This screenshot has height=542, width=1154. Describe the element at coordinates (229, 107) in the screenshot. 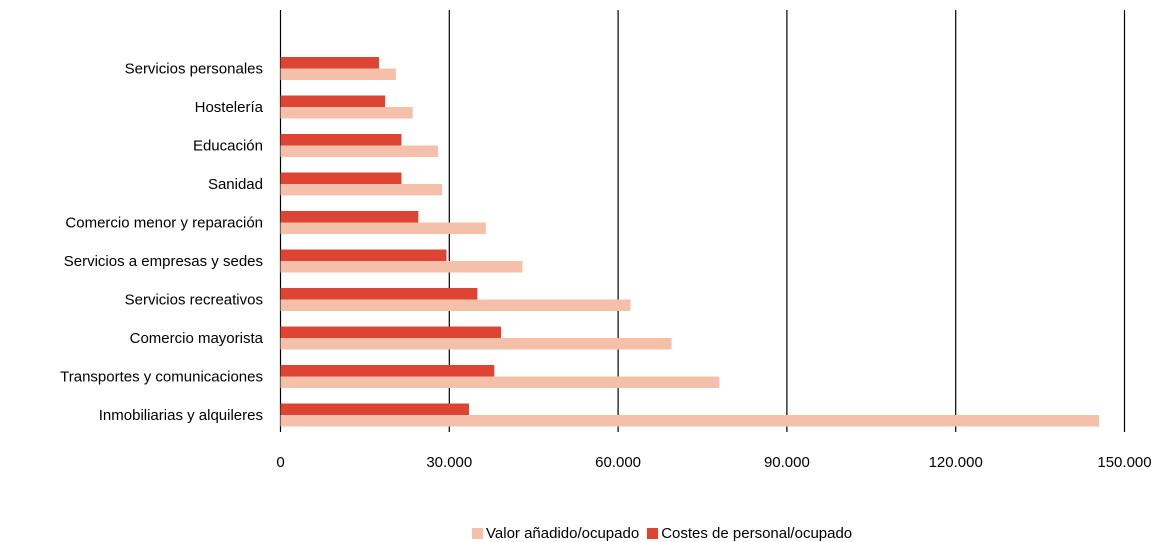

I see `category-label: Hostelería` at that location.